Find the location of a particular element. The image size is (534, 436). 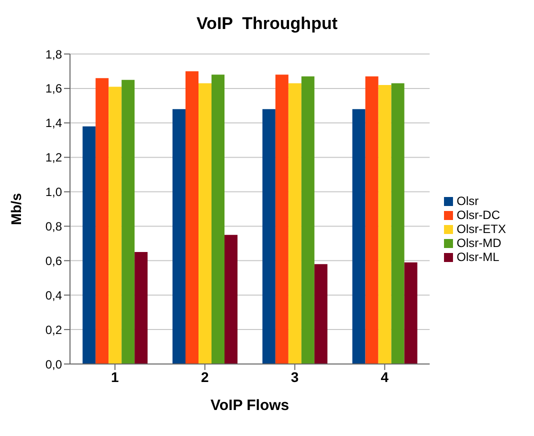

x-tick-label: 1 is located at coordinates (115, 376).